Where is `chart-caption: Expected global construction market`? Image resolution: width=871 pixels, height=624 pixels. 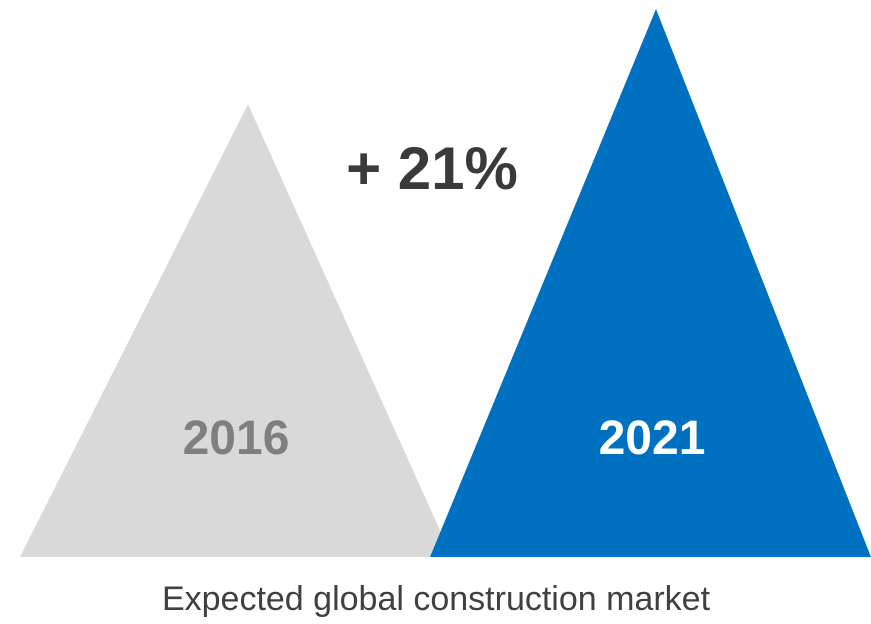 chart-caption: Expected global construction market is located at coordinates (436, 599).